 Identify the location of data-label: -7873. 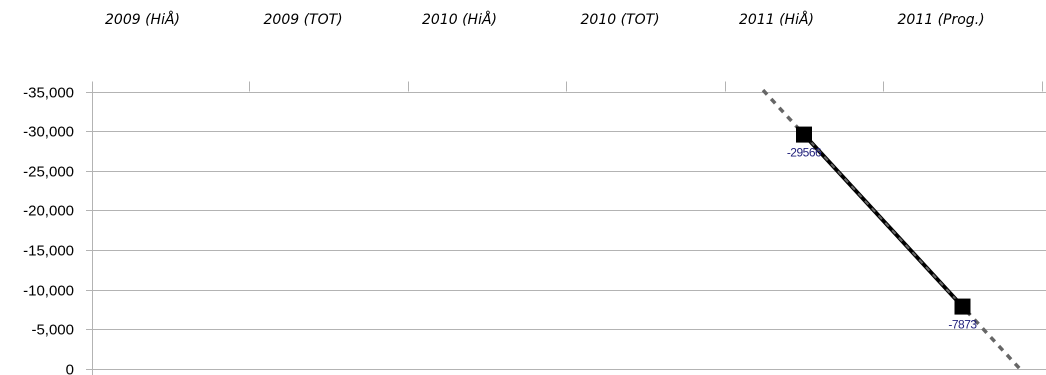
(962, 325).